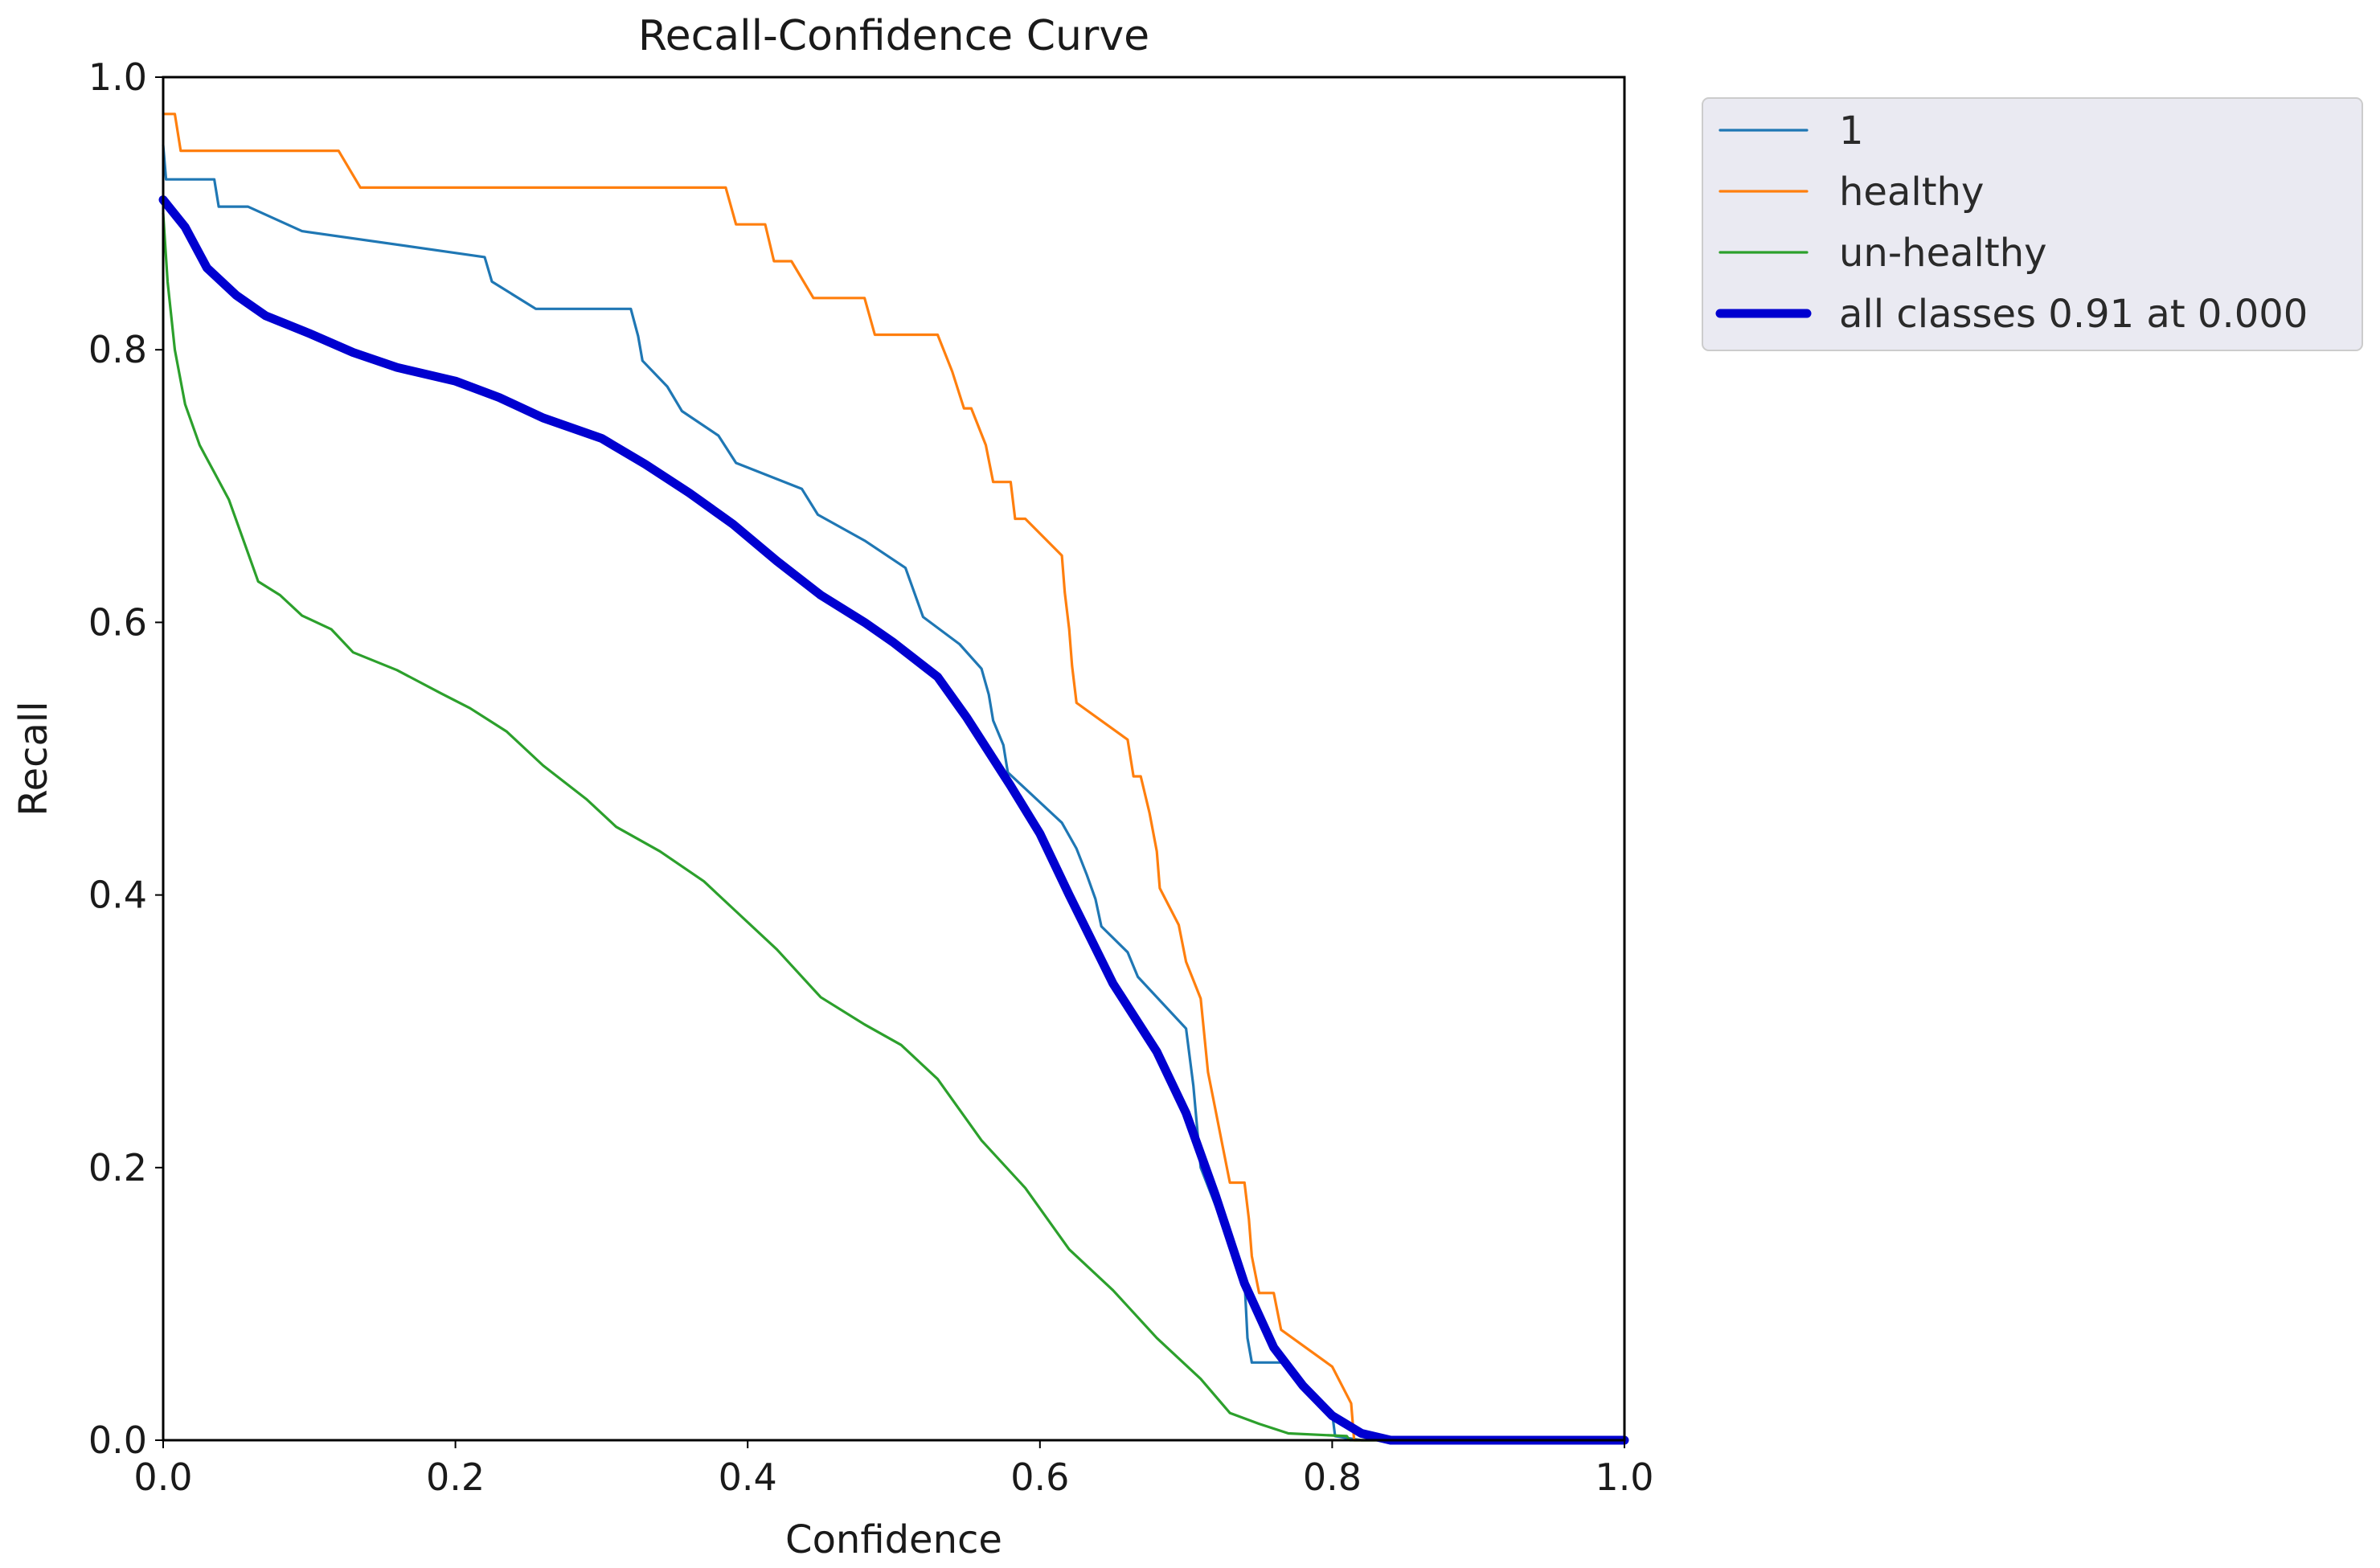  What do you see at coordinates (125, 758) in the screenshot?
I see `y-axis-ticks: 0.0 0.2 0.4 0.6 0.8 1.0` at bounding box center [125, 758].